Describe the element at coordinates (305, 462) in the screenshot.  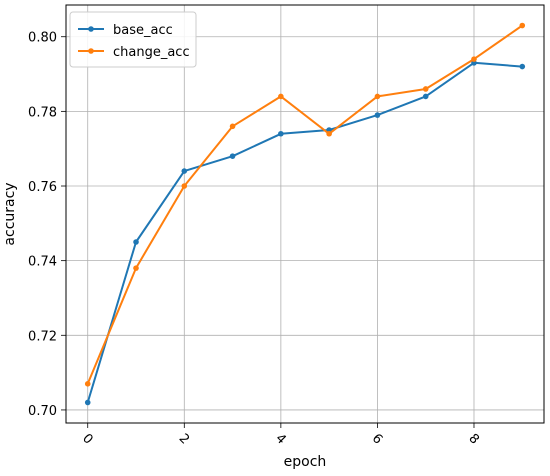
I see `x-axis-label: epoch` at that location.